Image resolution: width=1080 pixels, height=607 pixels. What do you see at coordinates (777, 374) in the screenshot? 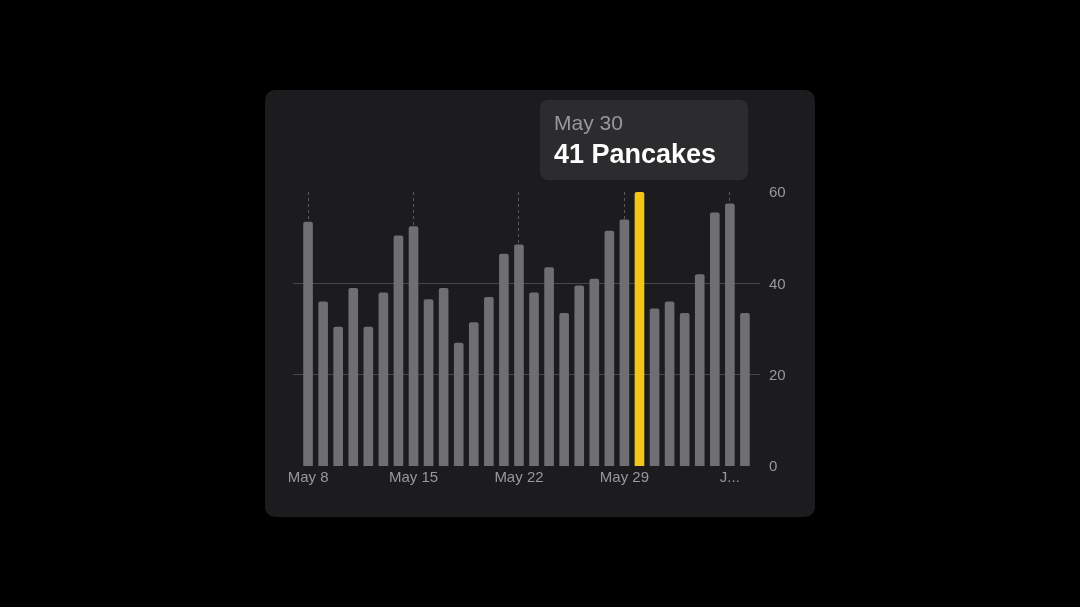
I see `y-tick-label: 20` at bounding box center [777, 374].